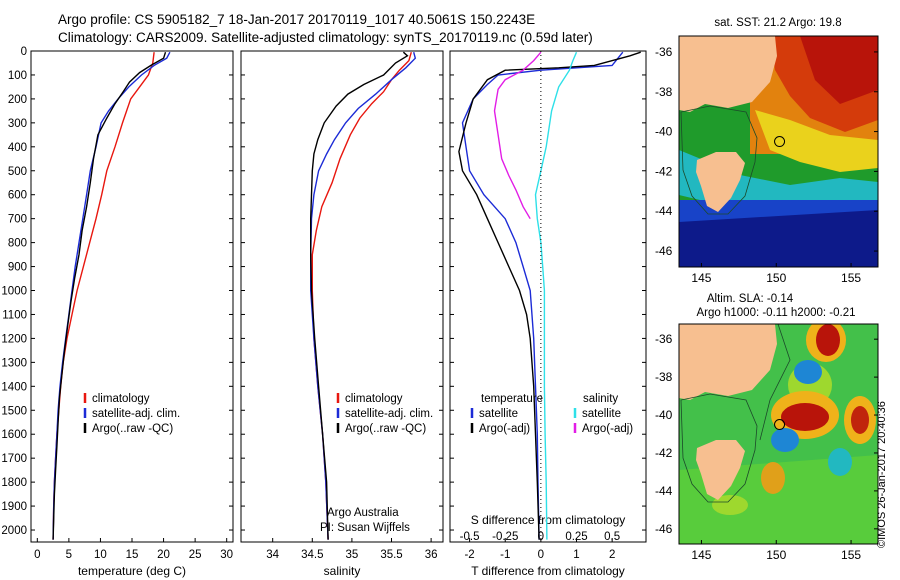 This screenshot has width=900, height=580. What do you see at coordinates (352, 555) in the screenshot?
I see `salinity-xtick-label: 35` at bounding box center [352, 555].